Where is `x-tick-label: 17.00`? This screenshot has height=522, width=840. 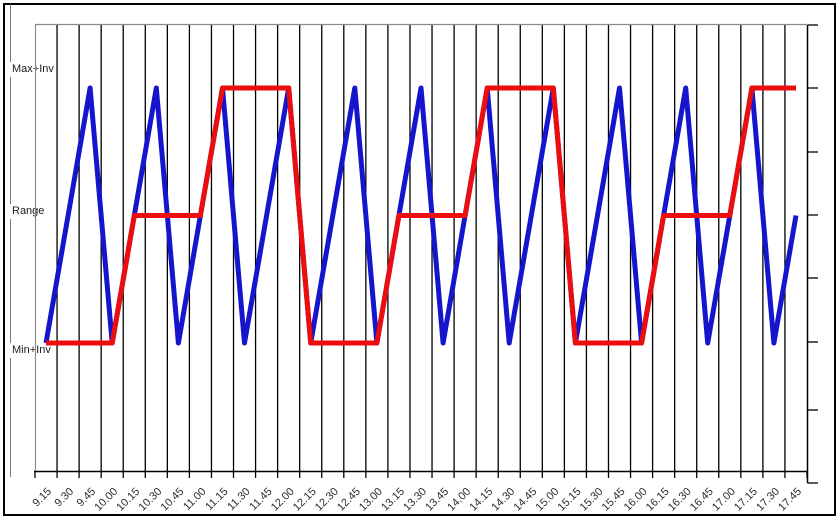 x-tick-label: 17.00 is located at coordinates (724, 500).